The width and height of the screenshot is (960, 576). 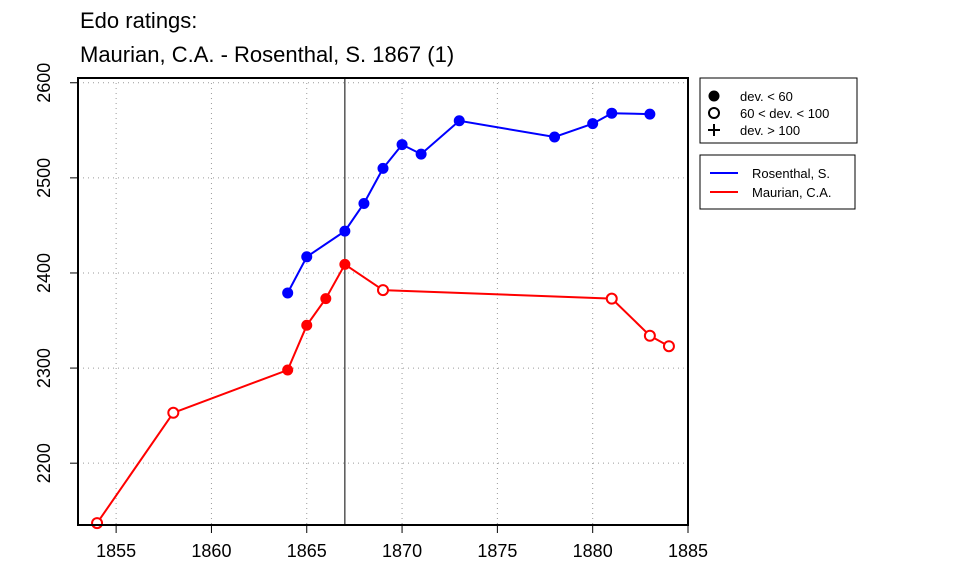 I want to click on deviation-legend-box, so click(x=778, y=110).